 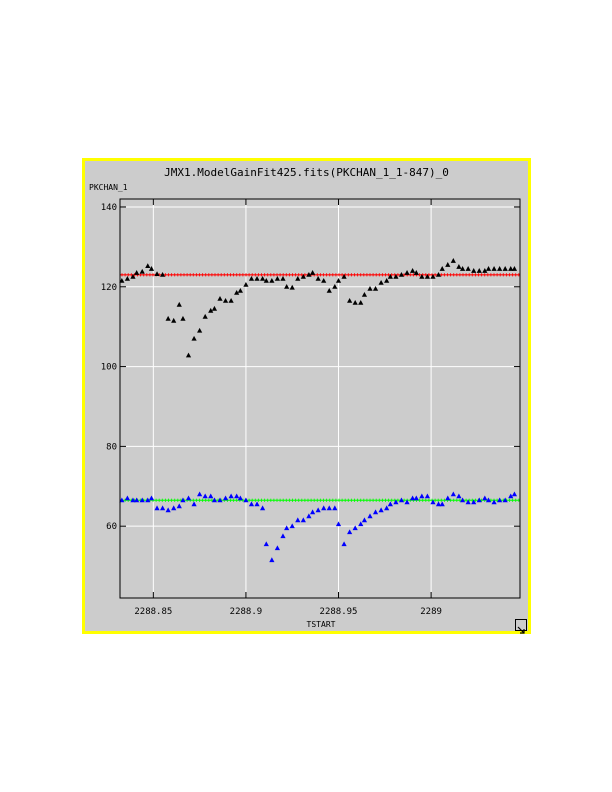 What do you see at coordinates (521, 630) in the screenshot?
I see `resize-arrow-icon` at bounding box center [521, 630].